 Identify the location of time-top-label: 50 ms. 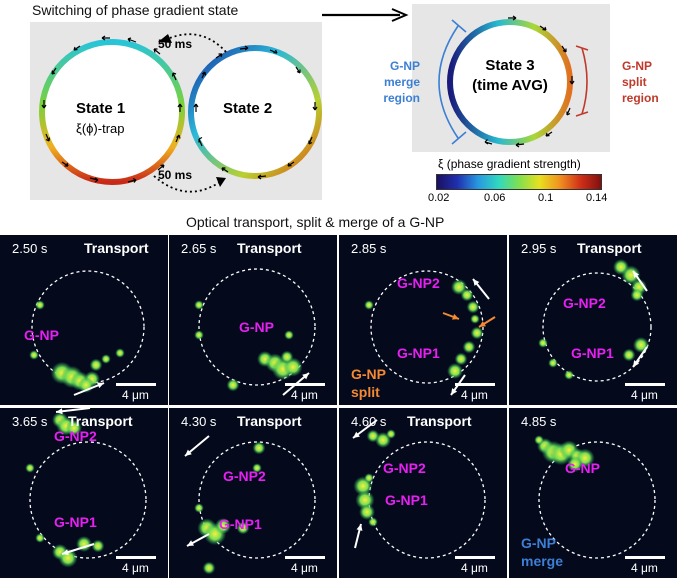
(175, 44).